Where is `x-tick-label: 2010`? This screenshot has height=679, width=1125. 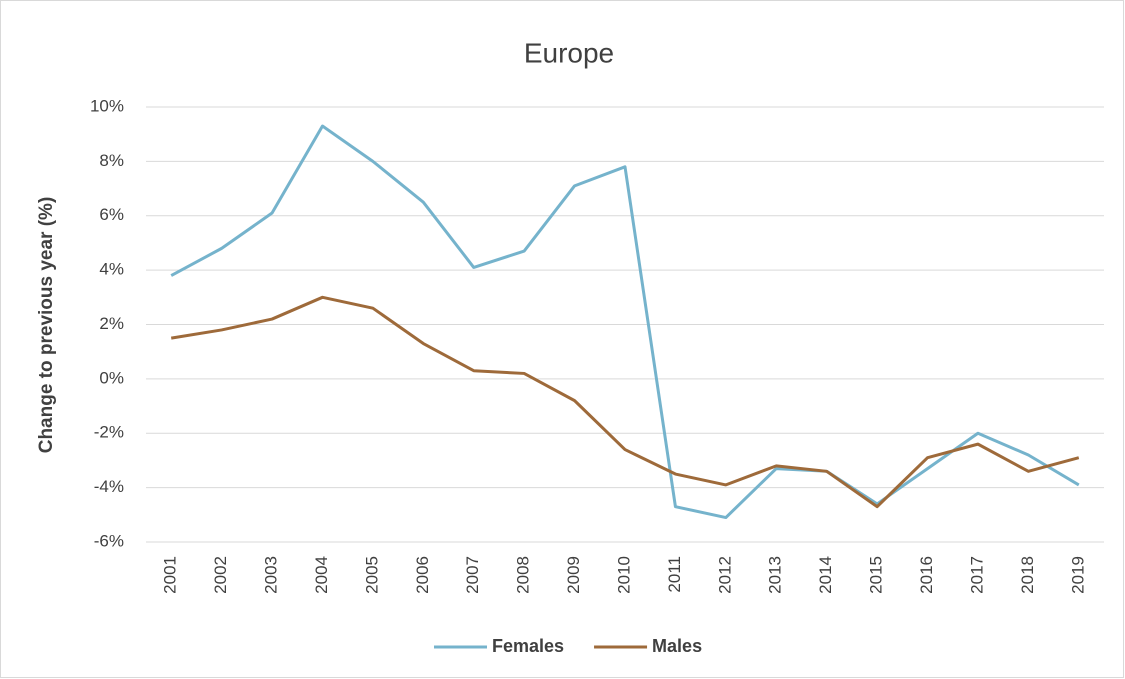 x-tick-label: 2010 is located at coordinates (623, 575).